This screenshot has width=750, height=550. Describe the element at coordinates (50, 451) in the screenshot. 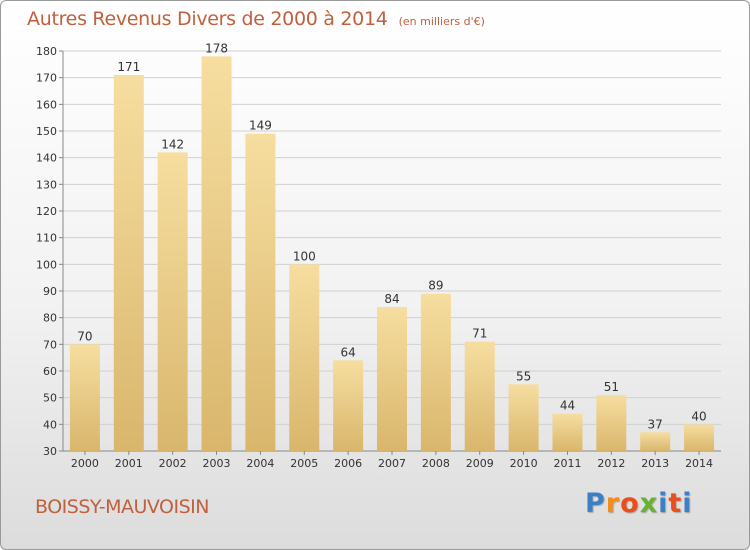

I see `y-tick-label: 30` at that location.